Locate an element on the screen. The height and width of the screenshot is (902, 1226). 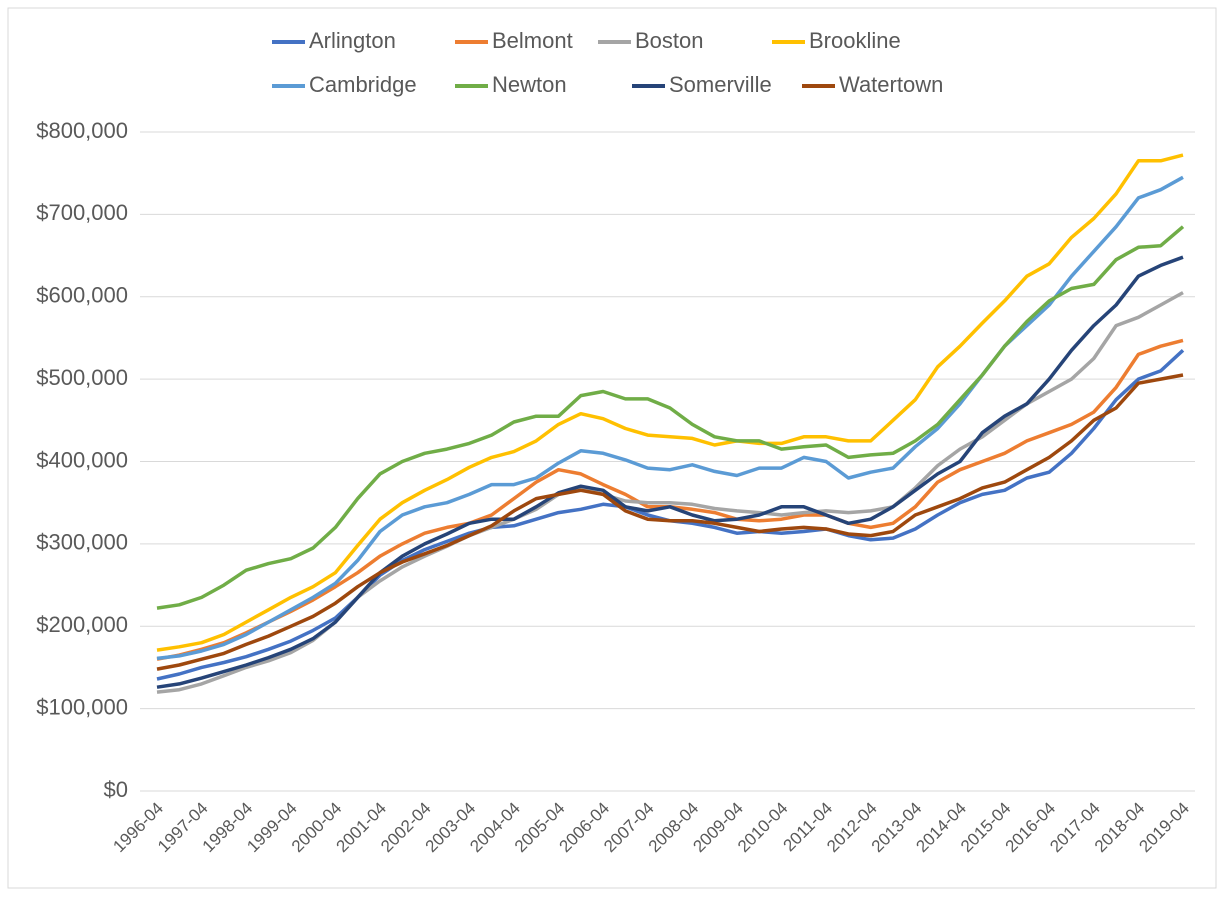
y-tick-label: $300,000 is located at coordinates (82, 542).